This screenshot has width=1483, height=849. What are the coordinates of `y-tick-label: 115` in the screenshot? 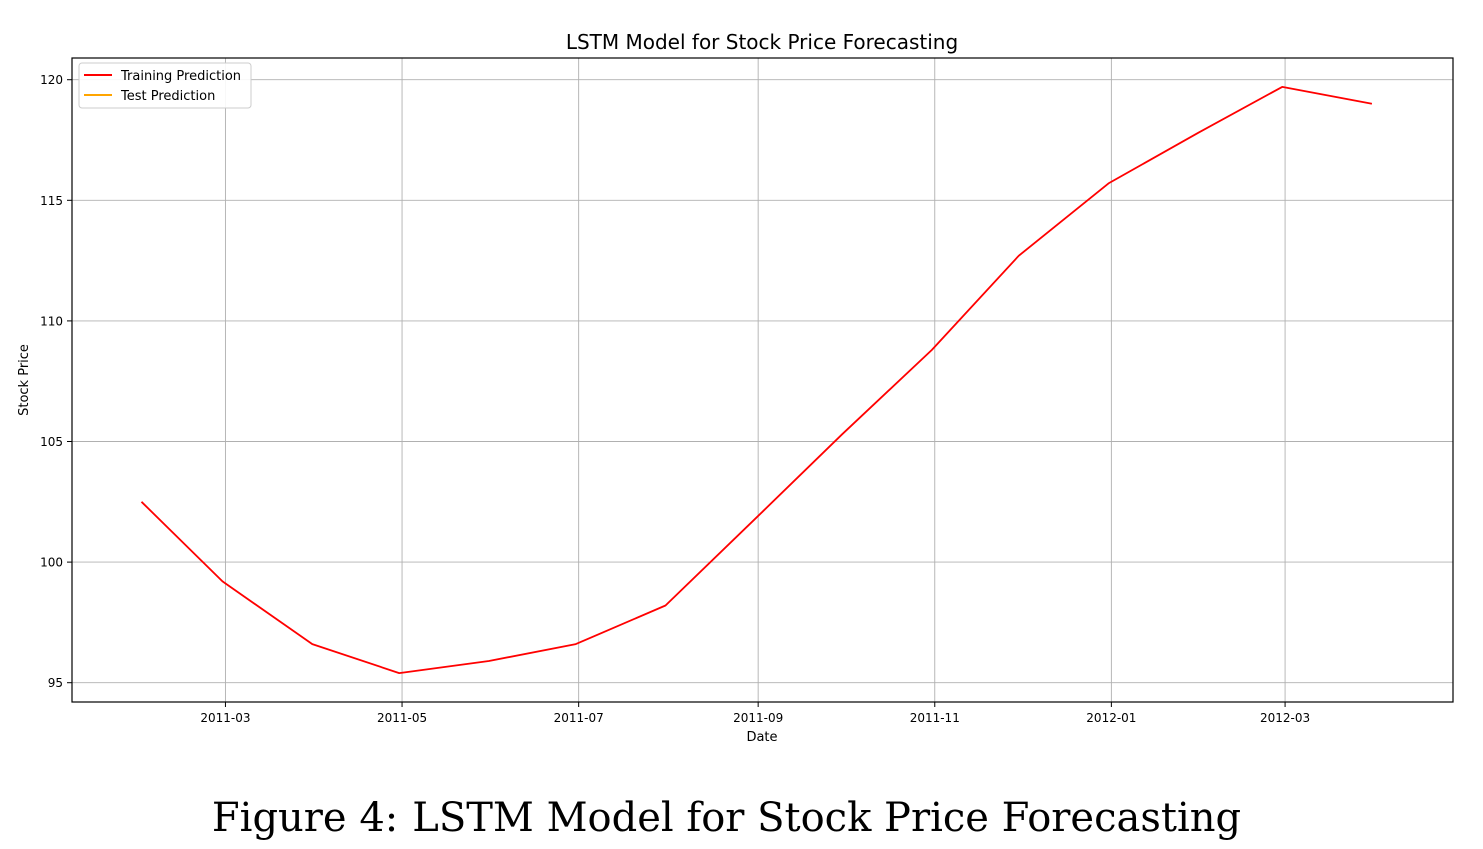 It's located at (51, 201).